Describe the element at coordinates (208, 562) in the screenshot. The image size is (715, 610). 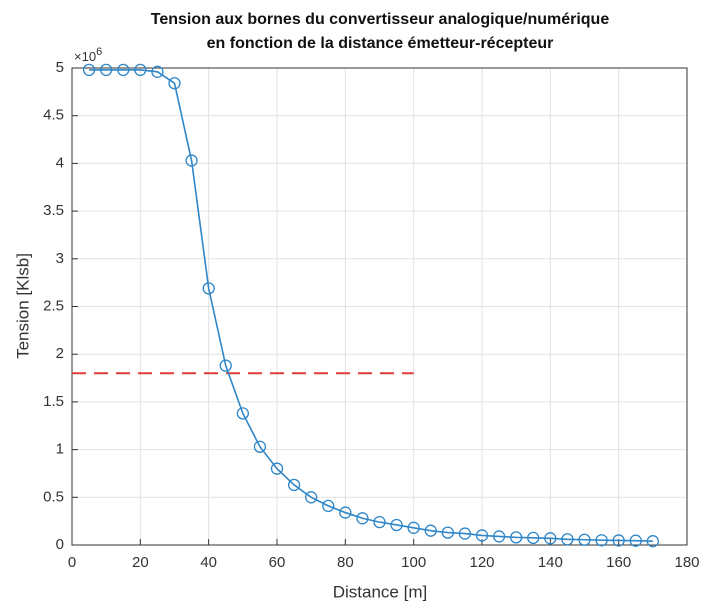
I see `x-tick-label: 40` at that location.